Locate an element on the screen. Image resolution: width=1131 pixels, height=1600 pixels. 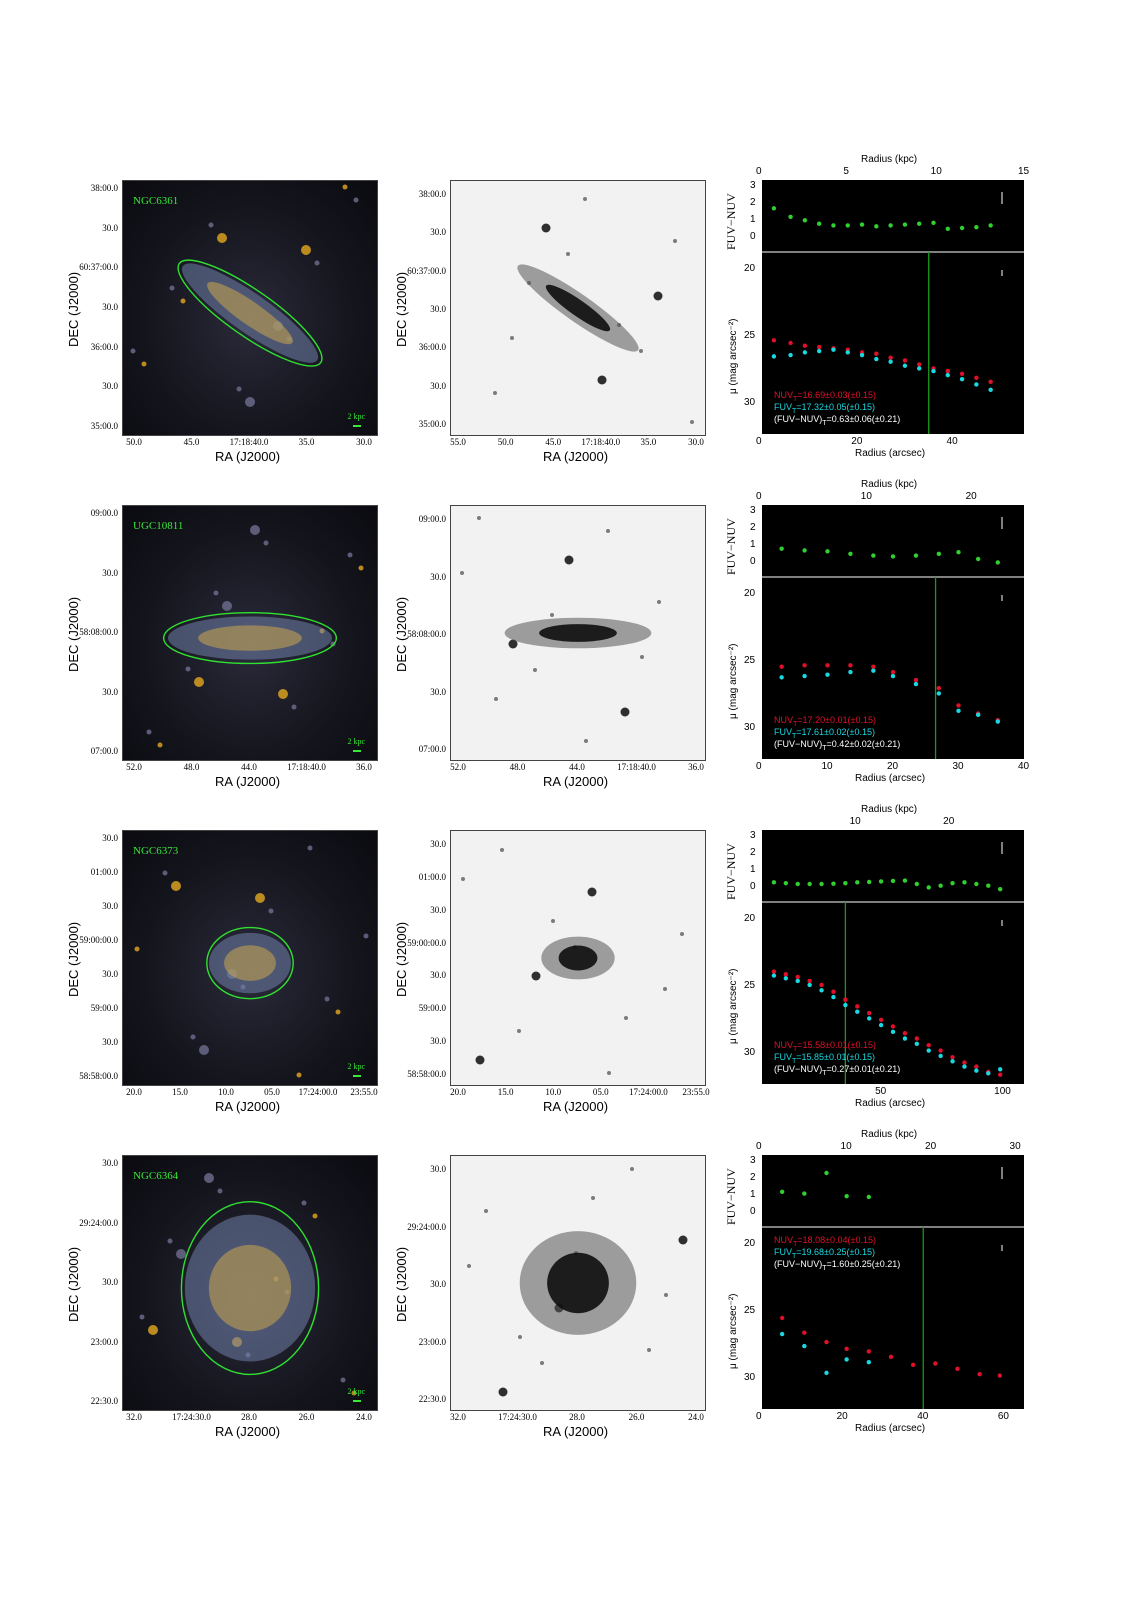
ra-tick-label-grey: 45.0 is located at coordinates (553, 442).